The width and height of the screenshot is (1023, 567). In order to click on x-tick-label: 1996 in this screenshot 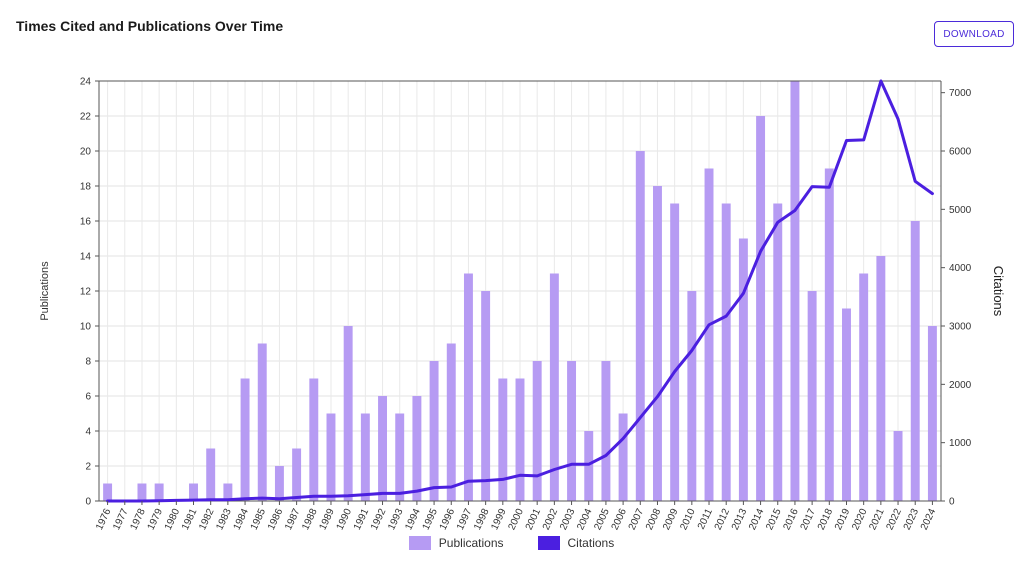, I will do `click(448, 519)`.